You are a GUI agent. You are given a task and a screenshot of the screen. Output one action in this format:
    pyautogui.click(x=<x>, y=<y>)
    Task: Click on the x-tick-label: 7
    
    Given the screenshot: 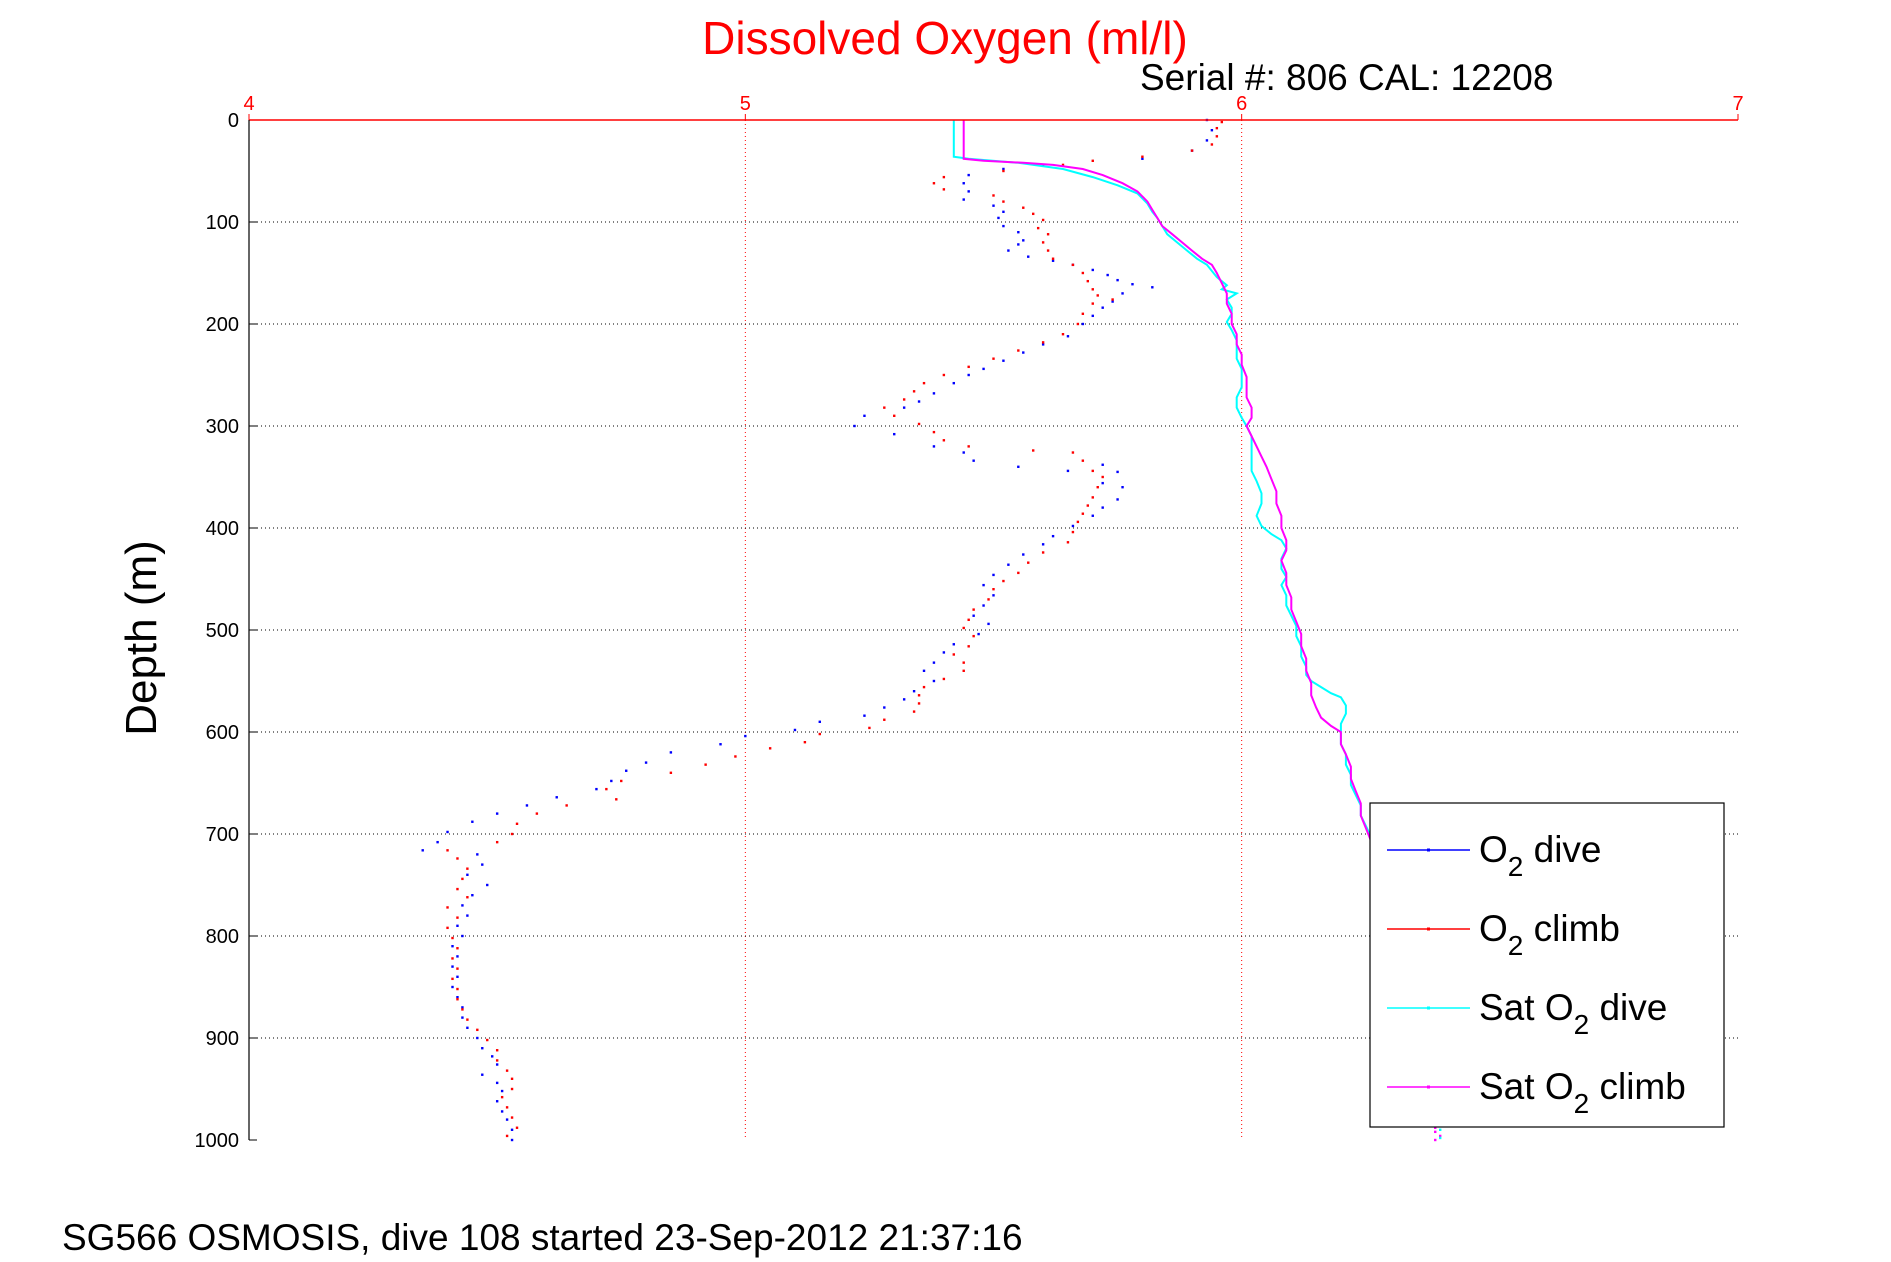 What is the action you would take?
    pyautogui.click(x=1737, y=104)
    